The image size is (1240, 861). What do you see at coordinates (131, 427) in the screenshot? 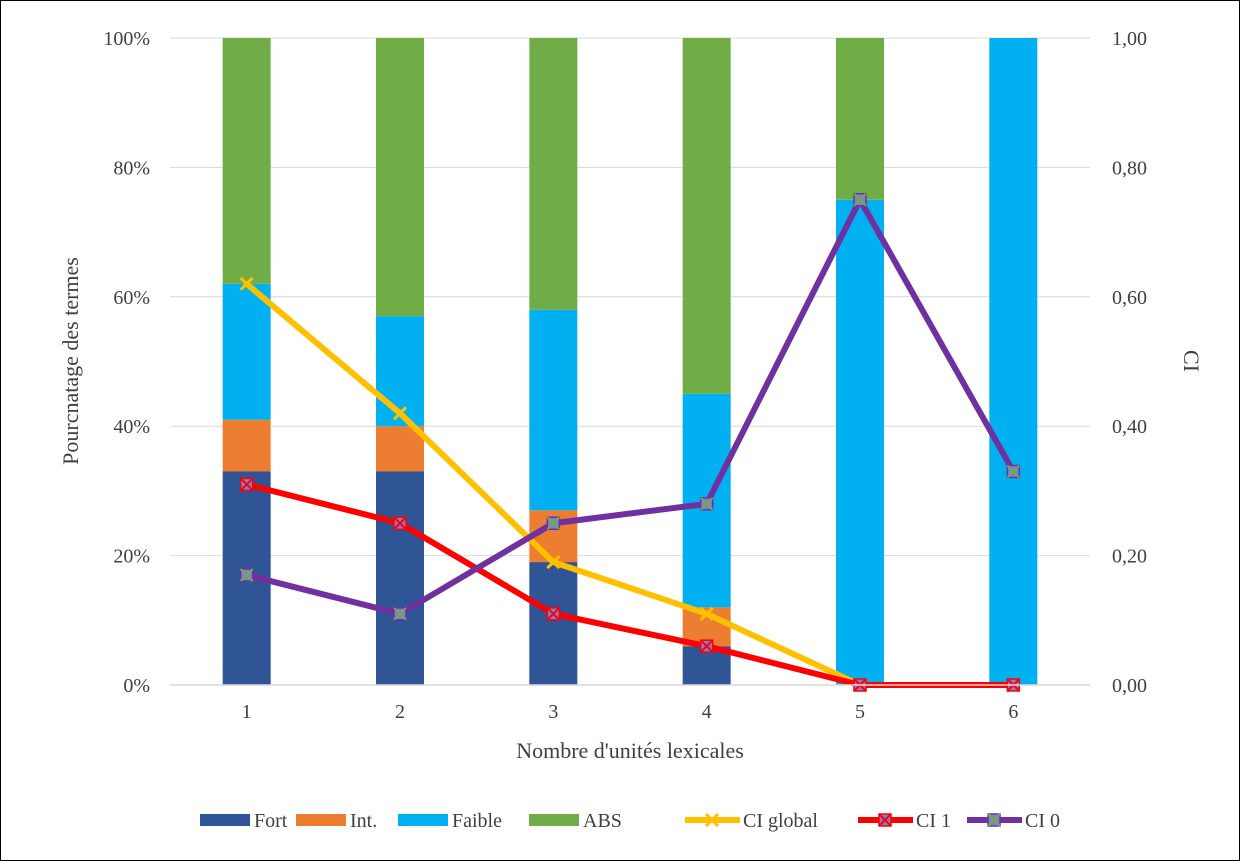
I see `y-tick-label: 40%` at bounding box center [131, 427].